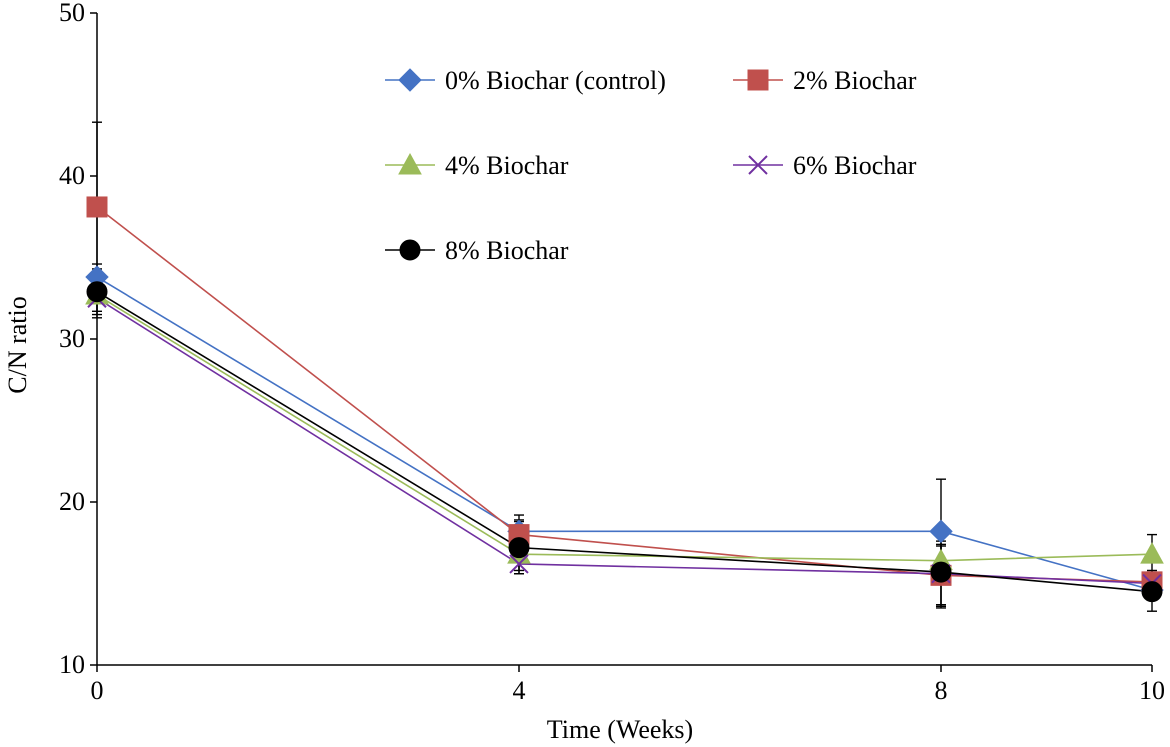 This screenshot has width=1170, height=747. Describe the element at coordinates (72, 501) in the screenshot. I see `y-tick-label: 20` at that location.